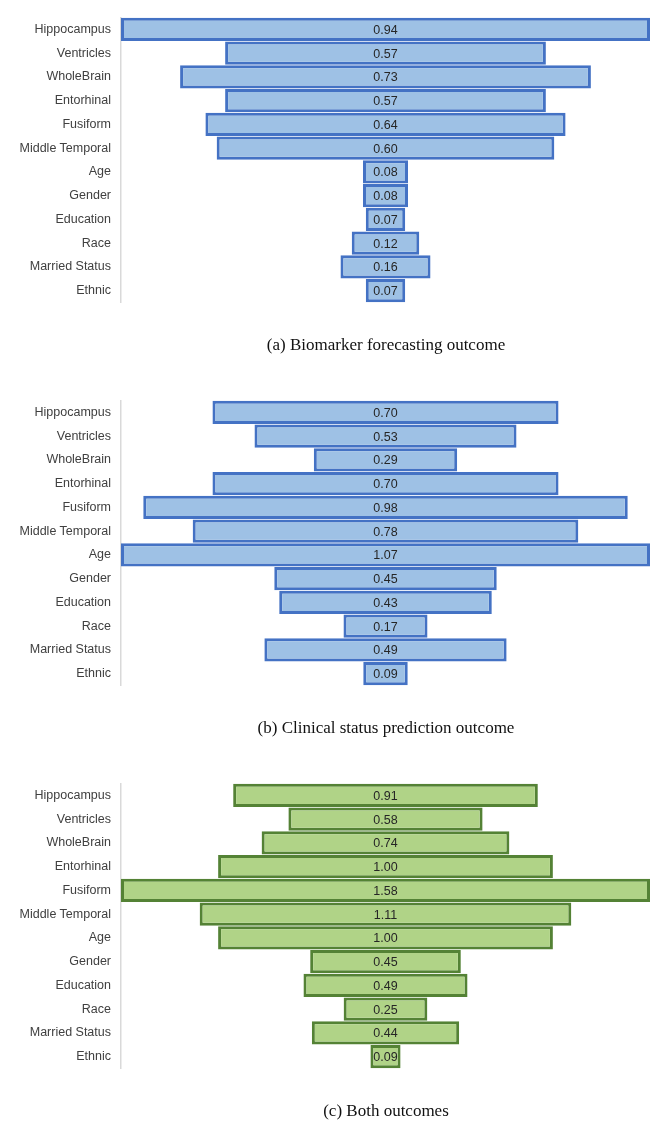 The image size is (659, 1127). What do you see at coordinates (385, 148) in the screenshot?
I see `data-label: 0.60` at bounding box center [385, 148].